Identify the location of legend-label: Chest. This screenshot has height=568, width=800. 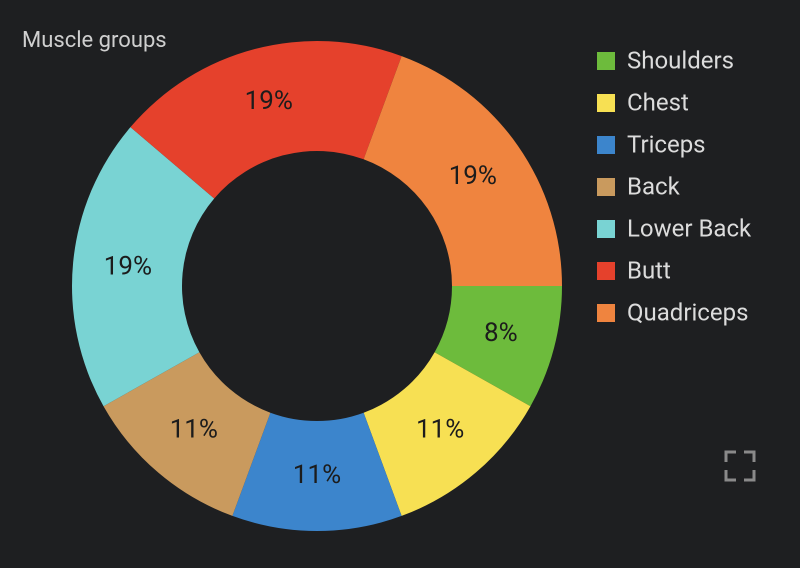
(658, 102).